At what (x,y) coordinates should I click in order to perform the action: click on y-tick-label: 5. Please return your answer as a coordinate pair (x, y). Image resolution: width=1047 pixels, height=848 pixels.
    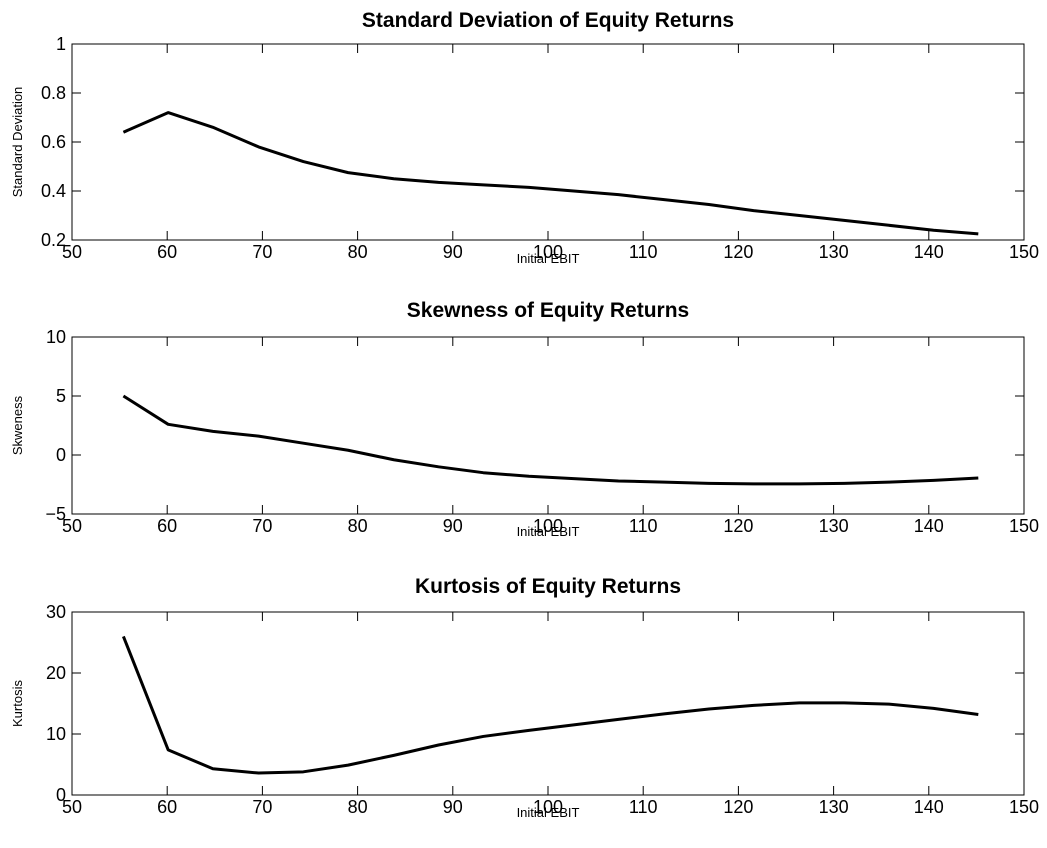
    Looking at the image, I should click on (61, 396).